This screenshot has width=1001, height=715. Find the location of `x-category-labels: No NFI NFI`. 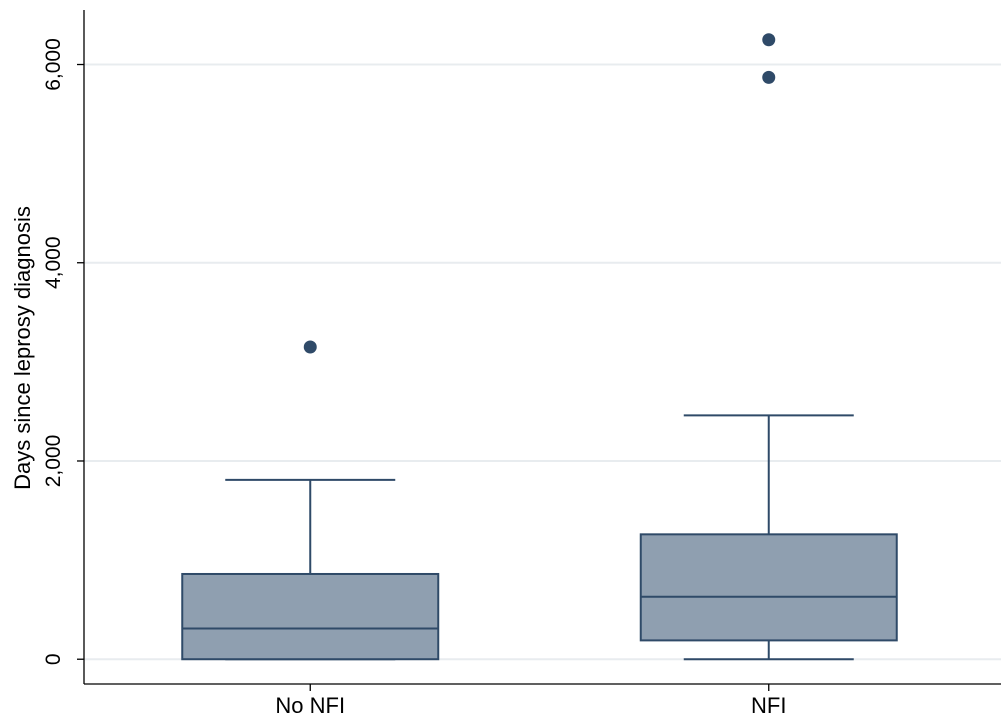

x-category-labels: No NFI NFI is located at coordinates (530, 699).